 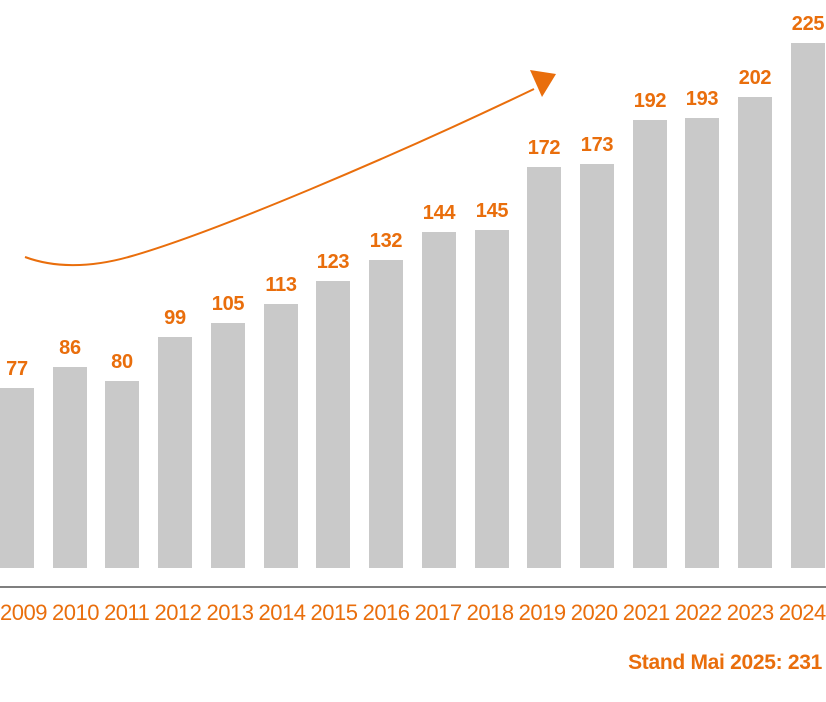 I want to click on value-label-2017: 144, so click(x=439, y=213).